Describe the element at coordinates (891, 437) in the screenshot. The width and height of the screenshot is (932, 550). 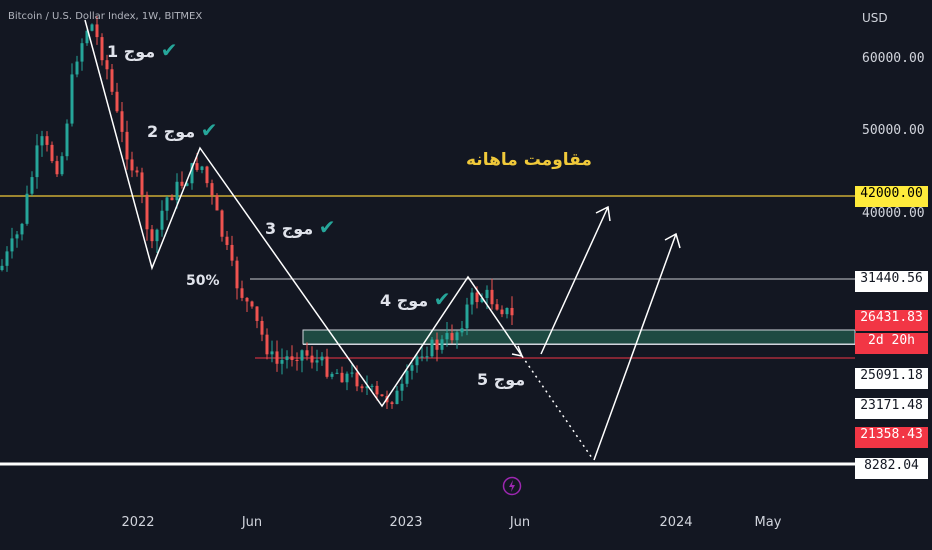
I see `price-badge-21358: 21358.43` at that location.